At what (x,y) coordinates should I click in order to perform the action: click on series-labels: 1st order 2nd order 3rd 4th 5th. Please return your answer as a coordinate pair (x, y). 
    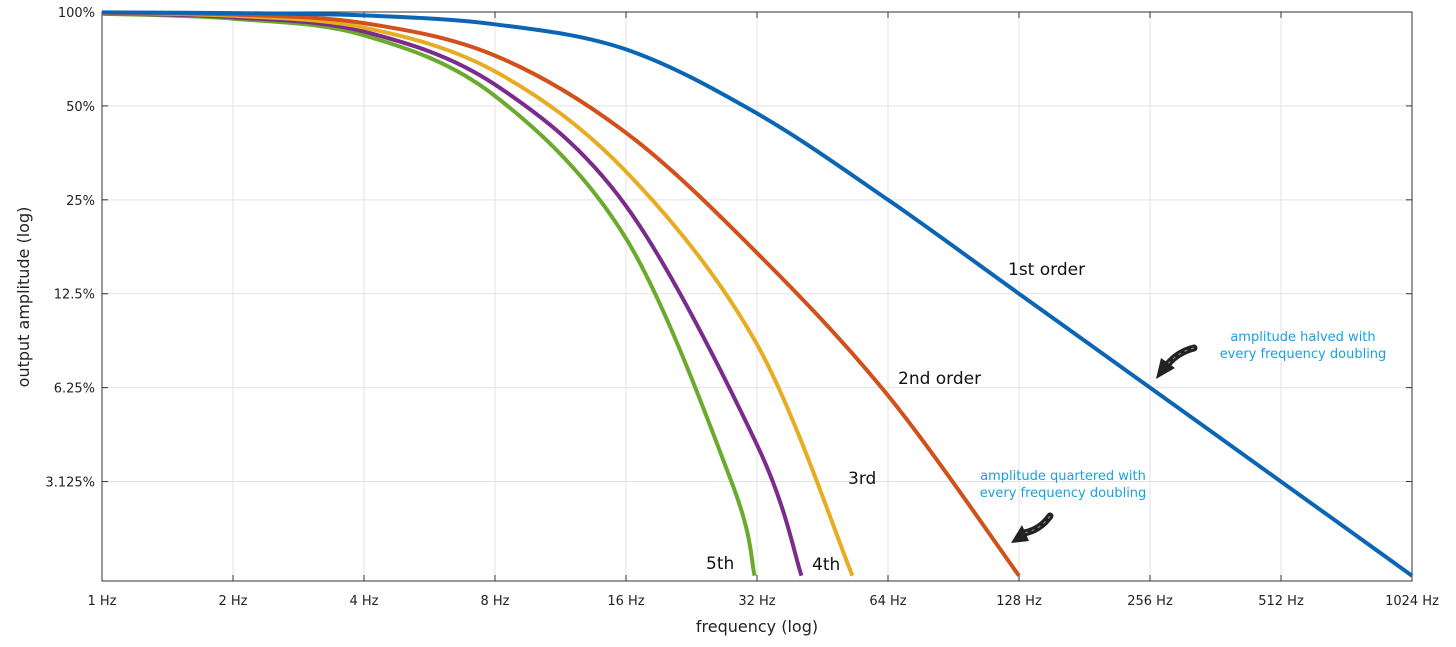
    Looking at the image, I should click on (895, 417).